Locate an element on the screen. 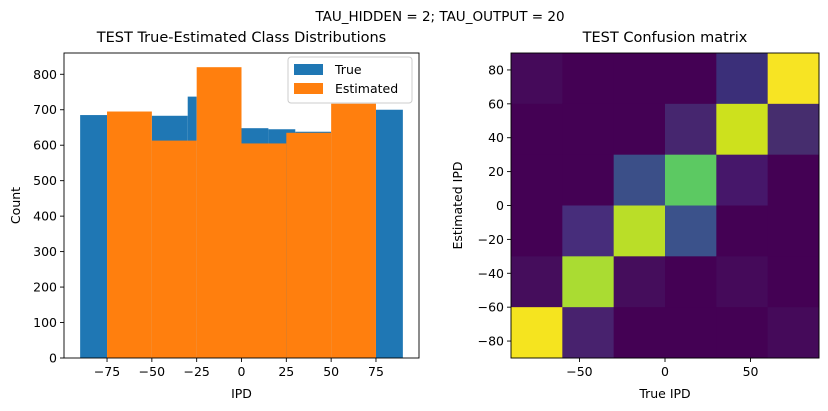  distribution-chart-title: TEST True-Estimated Class Distributions is located at coordinates (241, 38).